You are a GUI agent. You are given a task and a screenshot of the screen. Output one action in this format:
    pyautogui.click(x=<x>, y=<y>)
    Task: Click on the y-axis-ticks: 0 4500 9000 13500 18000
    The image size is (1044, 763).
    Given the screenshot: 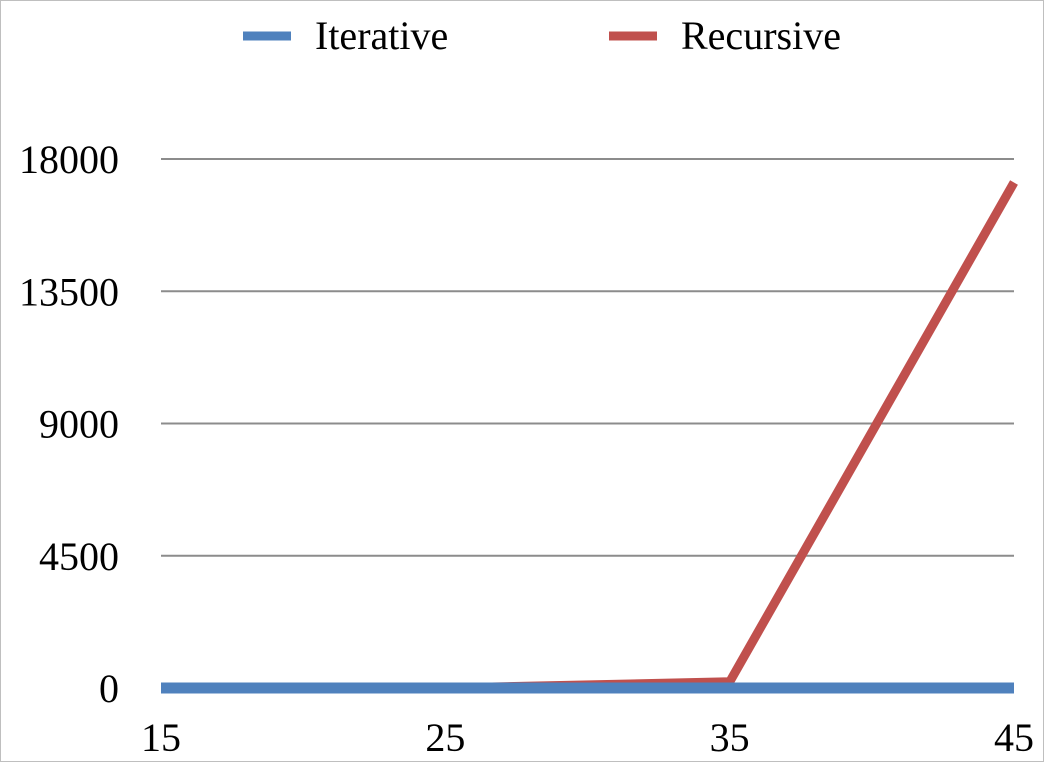 What is the action you would take?
    pyautogui.click(x=69, y=424)
    